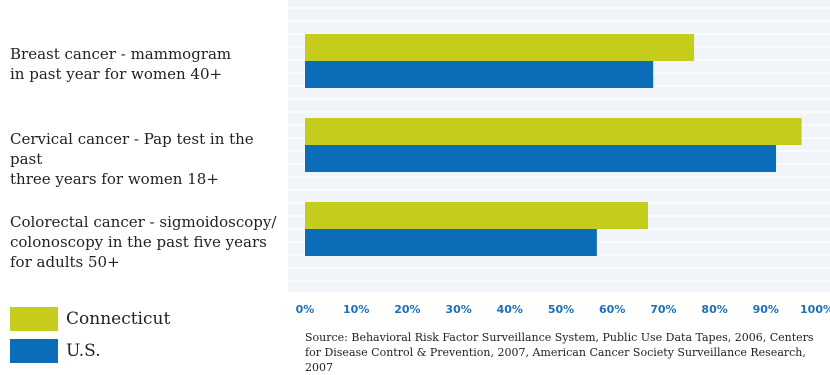 This screenshot has height=375, width=830. I want to click on x-tick-label: 10%, so click(356, 309).